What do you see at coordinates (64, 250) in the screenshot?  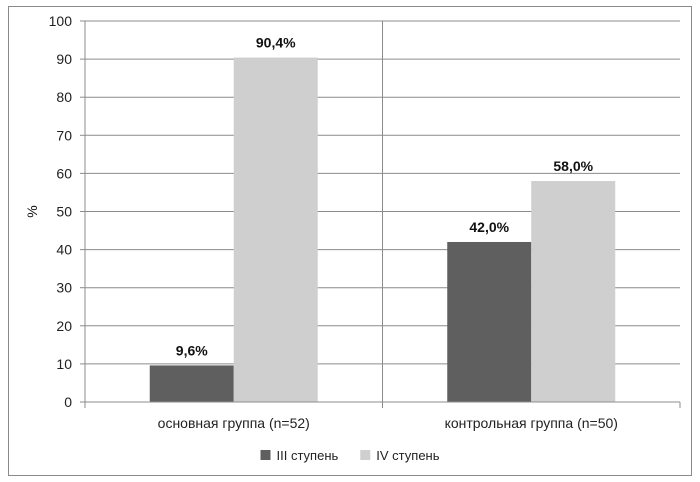 I see `y-tick-label-40: 40` at bounding box center [64, 250].